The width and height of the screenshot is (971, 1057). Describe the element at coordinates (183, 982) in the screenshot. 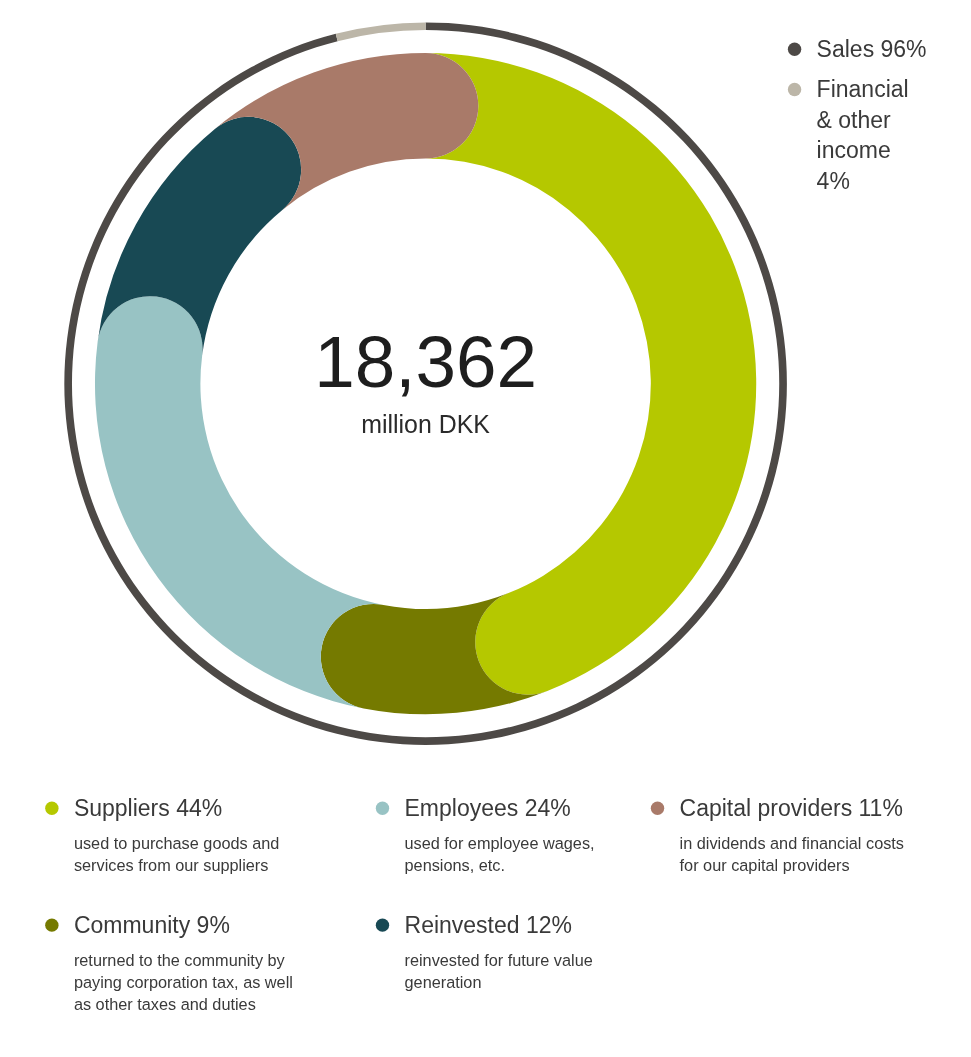

I see `text: returned to the community by paying corporation tax, as well as other taxes and duties` at that location.